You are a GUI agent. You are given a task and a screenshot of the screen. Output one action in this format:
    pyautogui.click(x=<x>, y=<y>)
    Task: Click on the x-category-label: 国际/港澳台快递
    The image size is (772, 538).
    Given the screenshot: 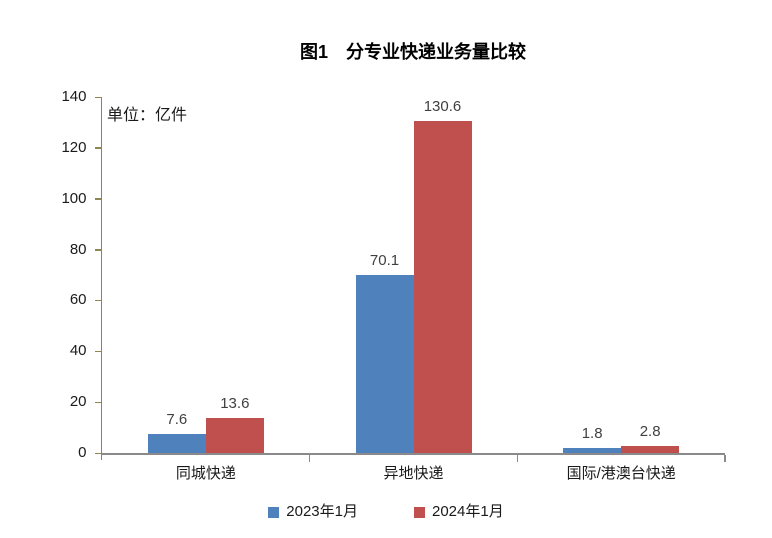 What is the action you would take?
    pyautogui.click(x=621, y=473)
    